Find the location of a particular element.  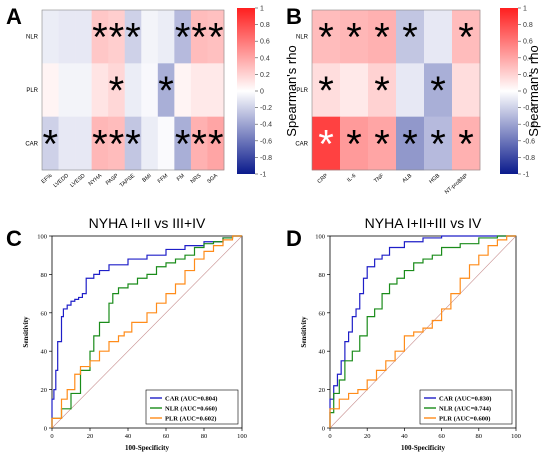

y-tick-label: 0 is located at coordinates (45, 429).